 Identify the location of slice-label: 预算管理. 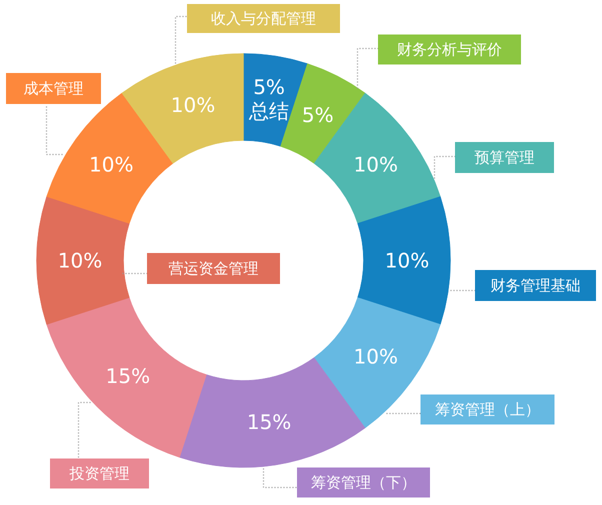
(504, 157).